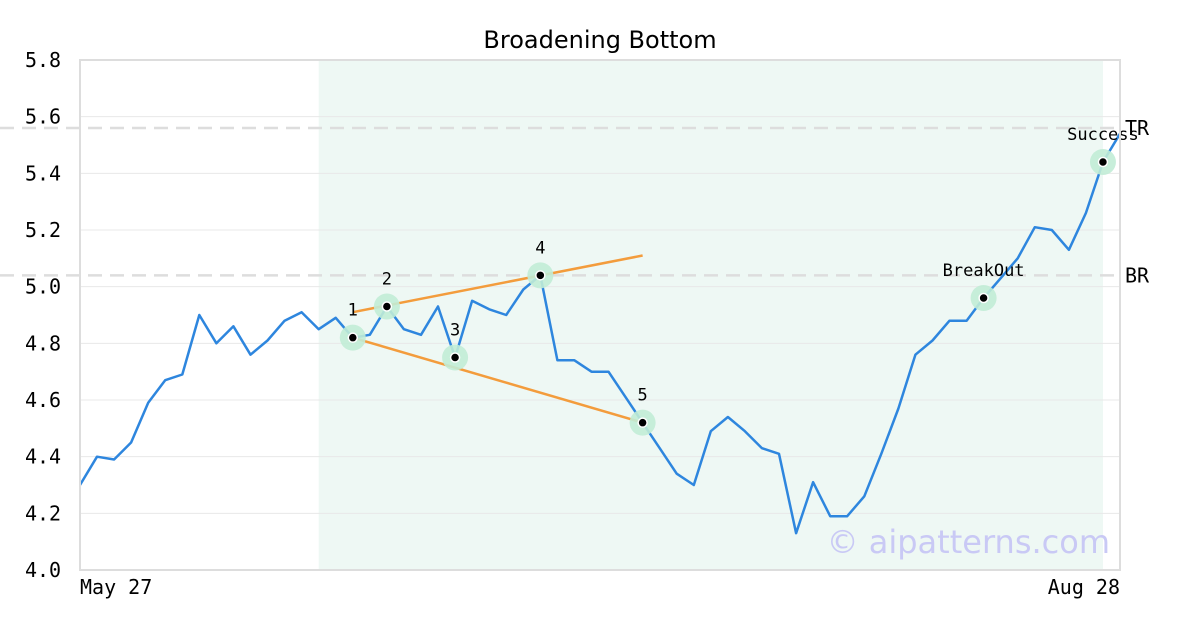 This screenshot has width=1200, height=630. I want to click on y-tick-label: 5.0, so click(43, 287).